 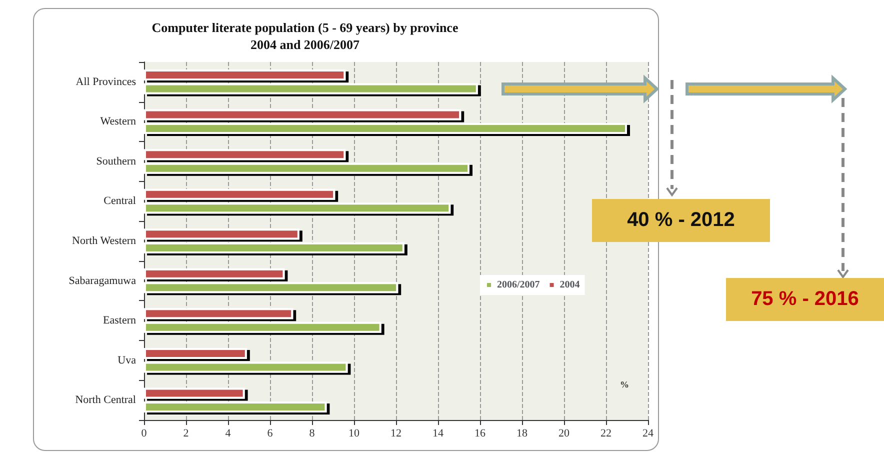 What do you see at coordinates (270, 434) in the screenshot?
I see `x-tick-label: 6` at bounding box center [270, 434].